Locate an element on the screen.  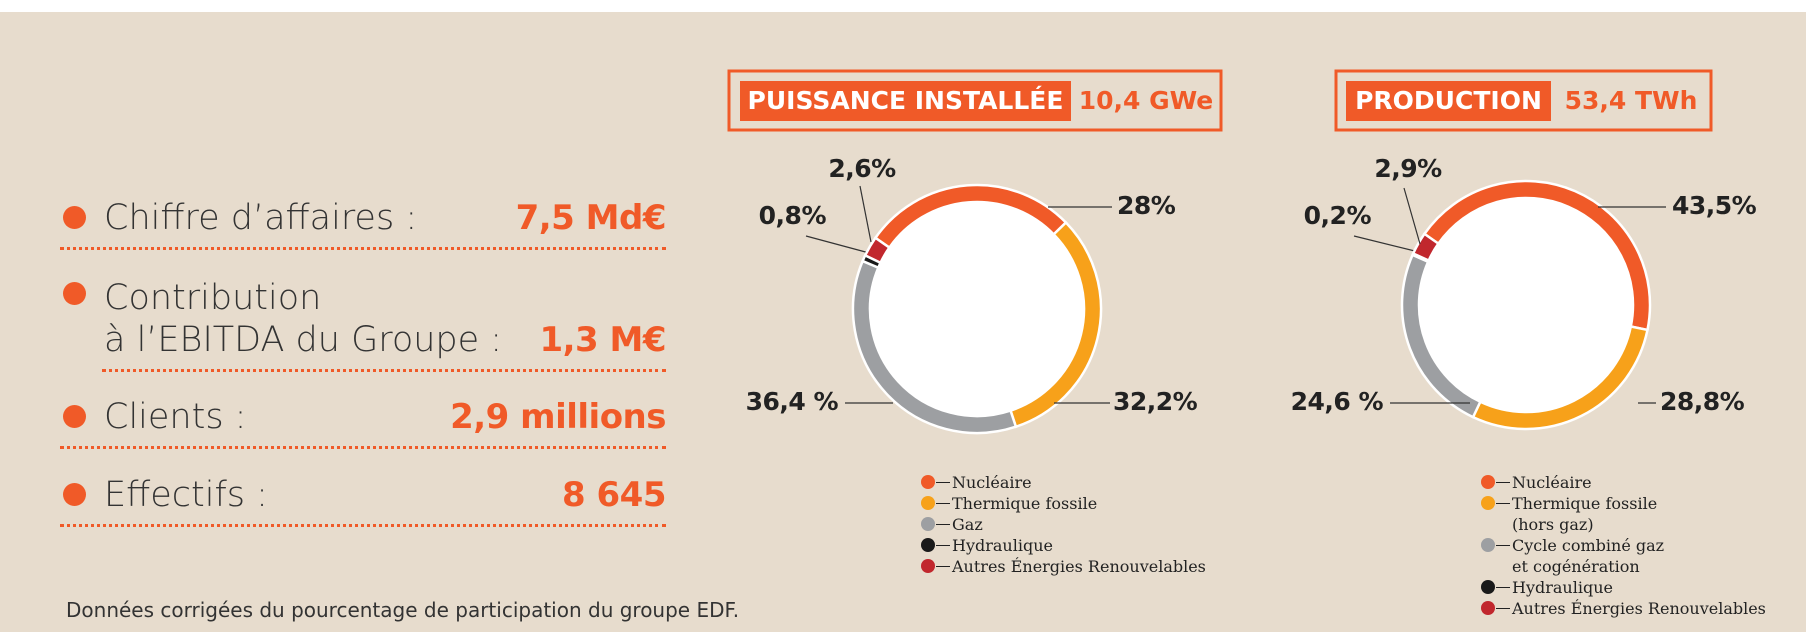
legend-item: Cycle combiné gaz et cogénération is located at coordinates (1623, 556).